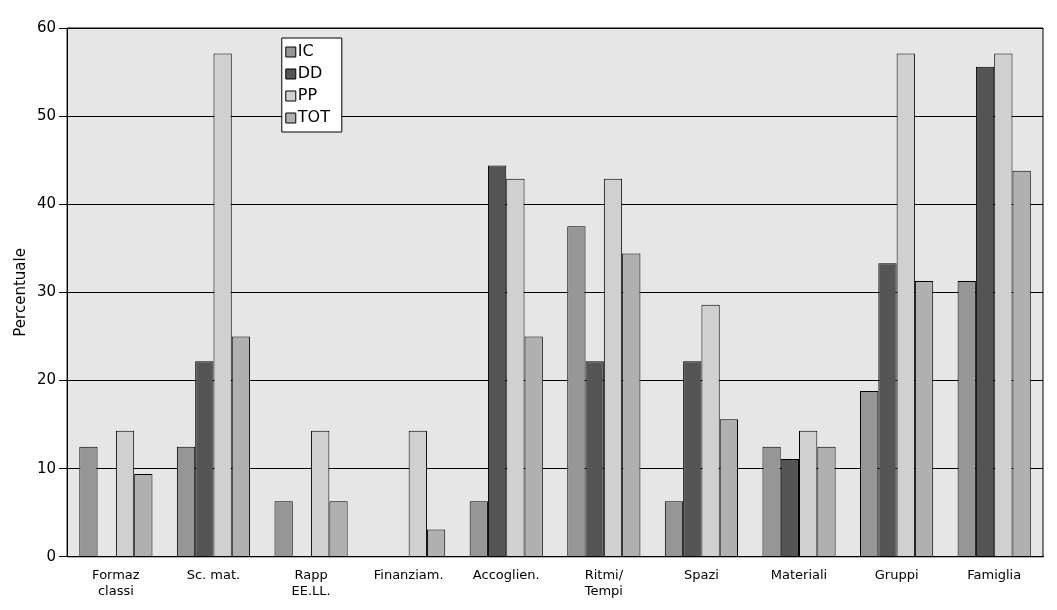  I want to click on x-tick-label: Famiglia, so click(994, 574).